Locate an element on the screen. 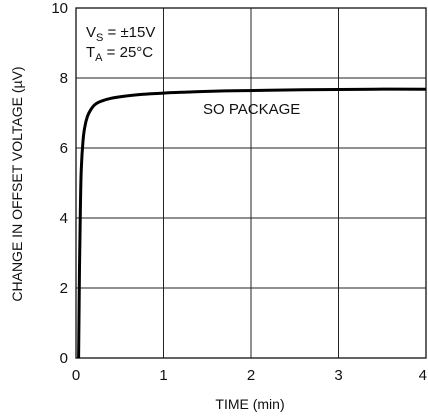 This screenshot has height=417, width=428. y-tick-label: 4 is located at coordinates (64, 218).